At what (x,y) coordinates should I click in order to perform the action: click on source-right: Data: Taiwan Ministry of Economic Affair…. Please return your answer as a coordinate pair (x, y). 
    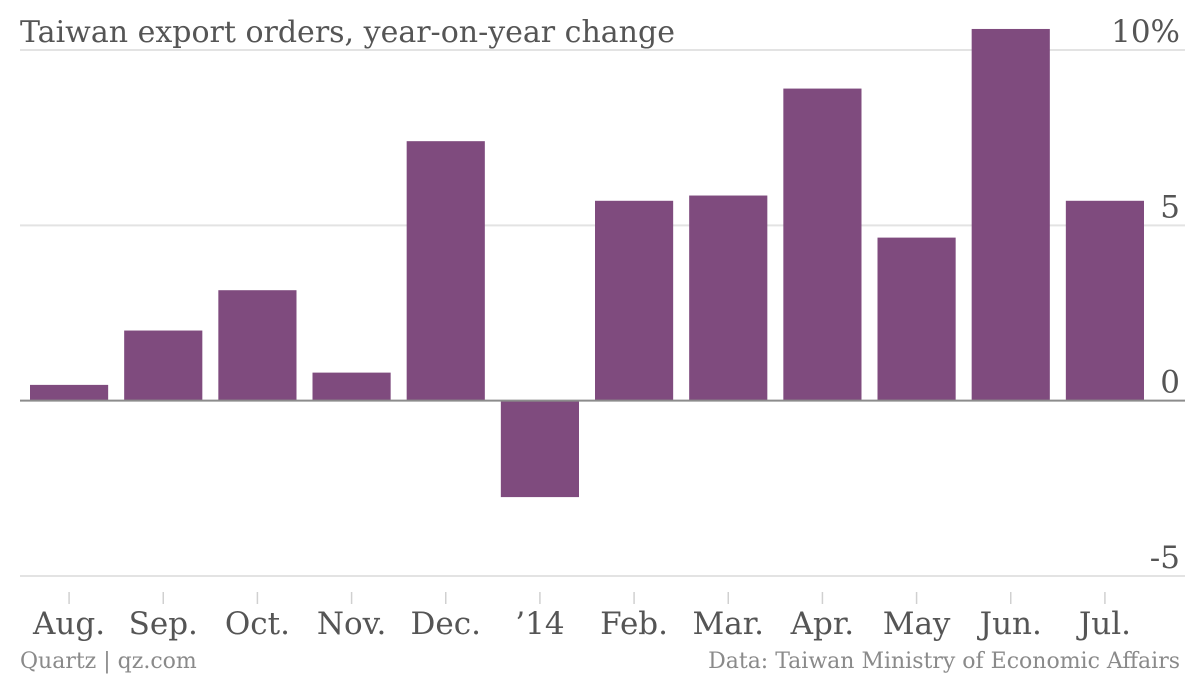
    Looking at the image, I should click on (944, 661).